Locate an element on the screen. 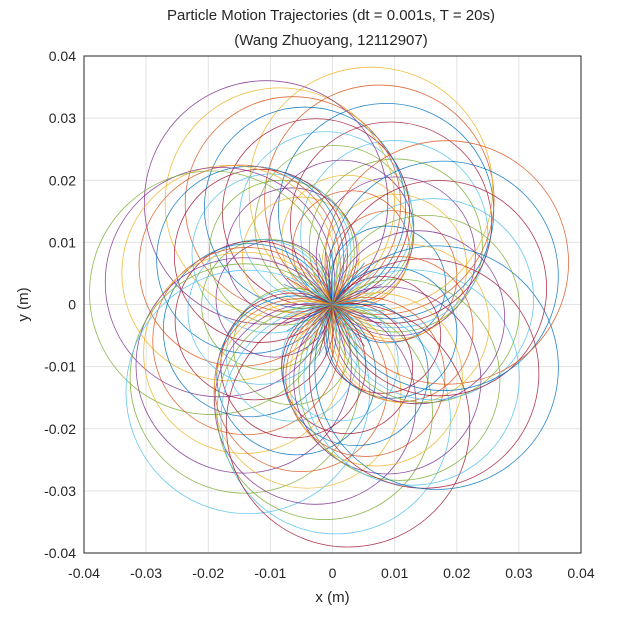  x-tick-label: -0.01 is located at coordinates (270, 573).